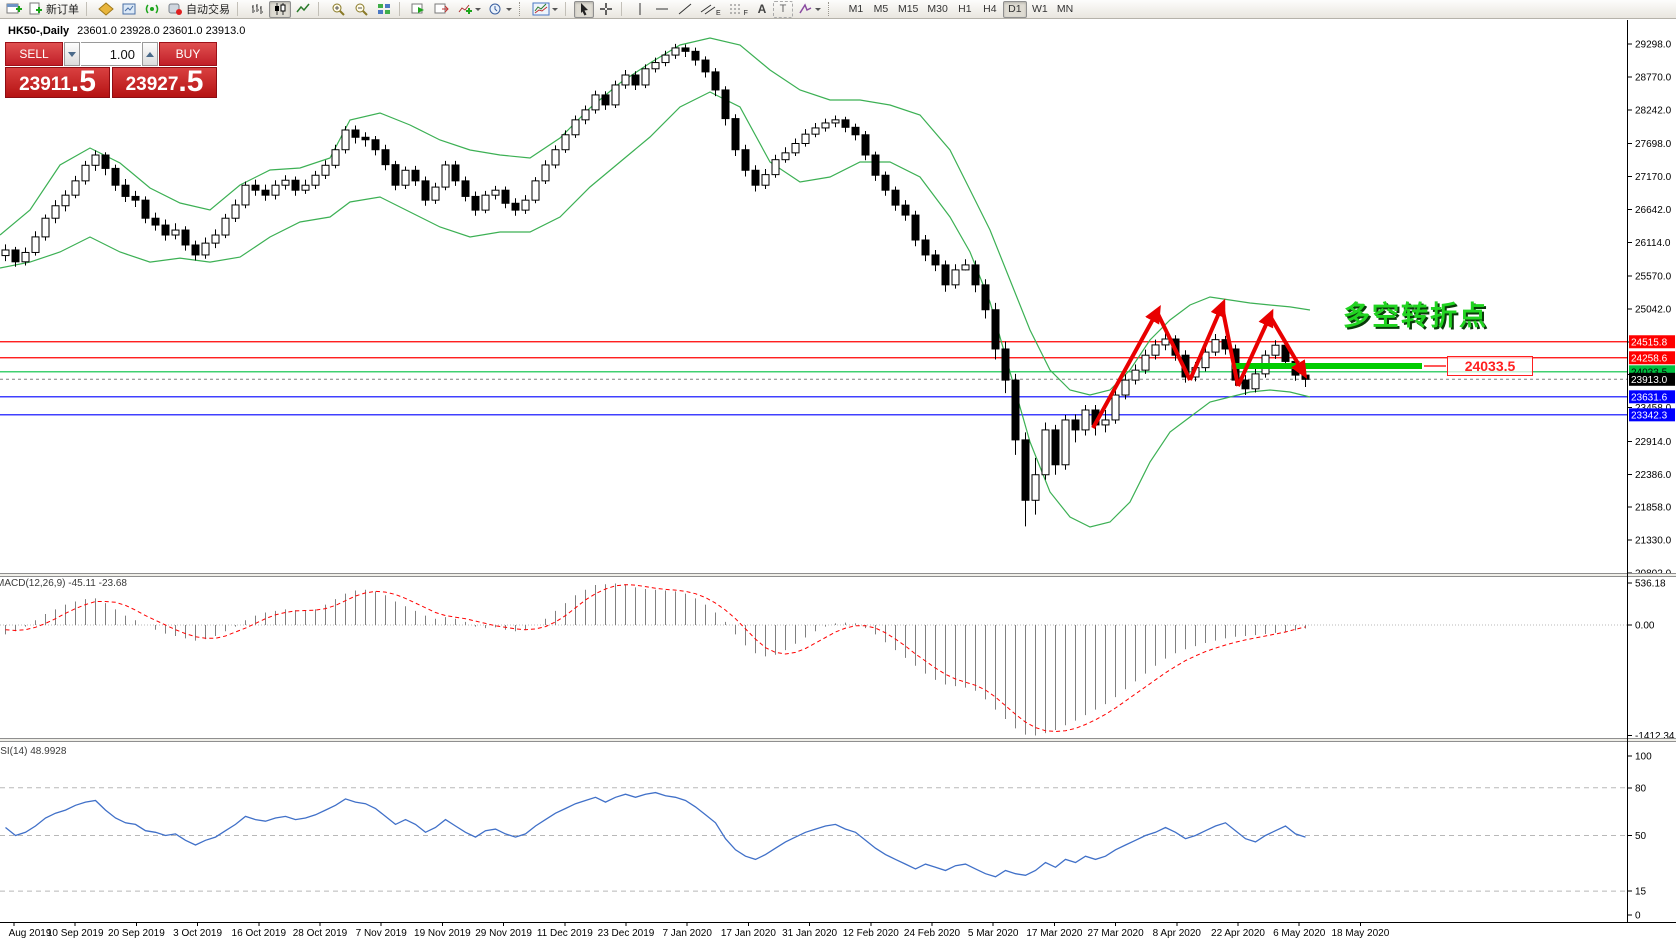 This screenshot has width=1676, height=941. Describe the element at coordinates (303, 9) in the screenshot. I see `line-chart-icon` at that location.